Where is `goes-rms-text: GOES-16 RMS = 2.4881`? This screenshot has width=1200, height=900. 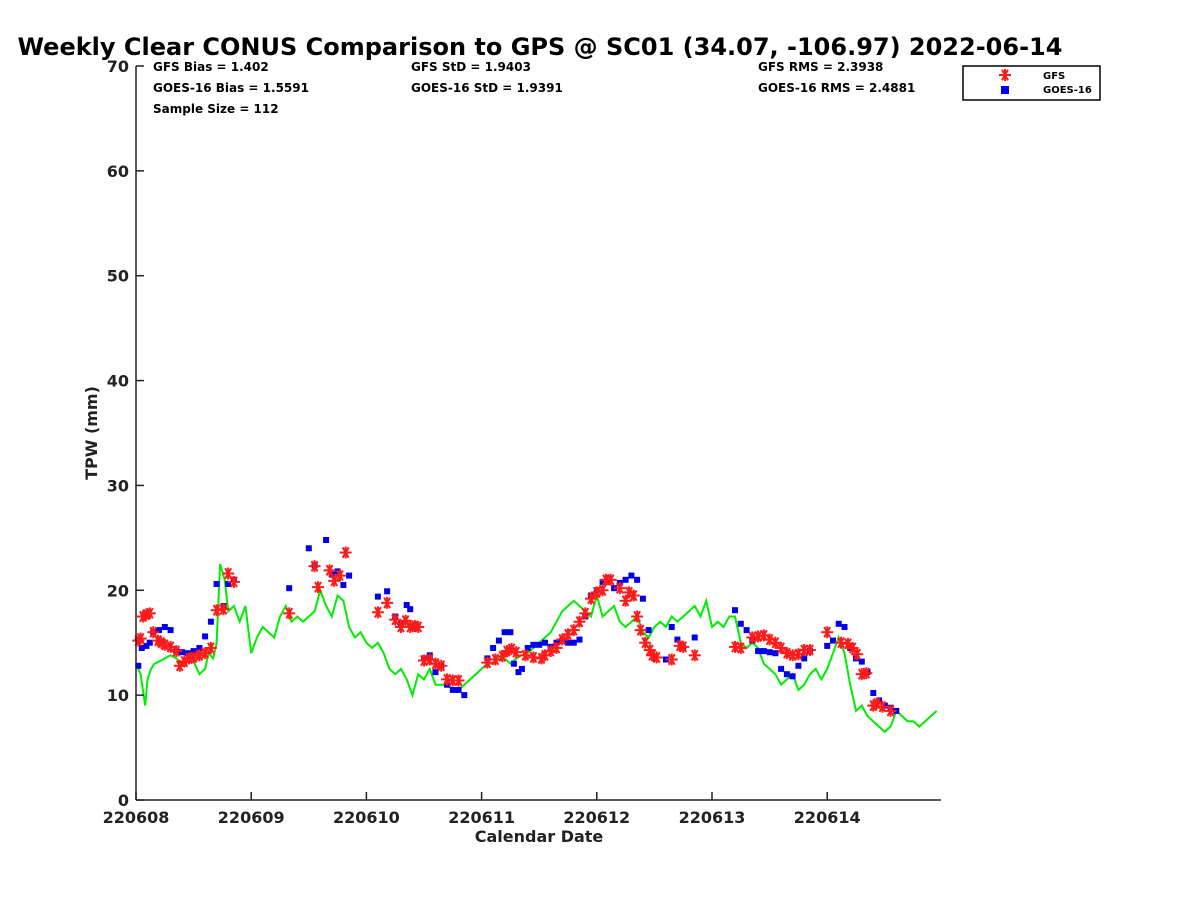
goes-rms-text: GOES-16 RMS = 2.4881 is located at coordinates (836, 88).